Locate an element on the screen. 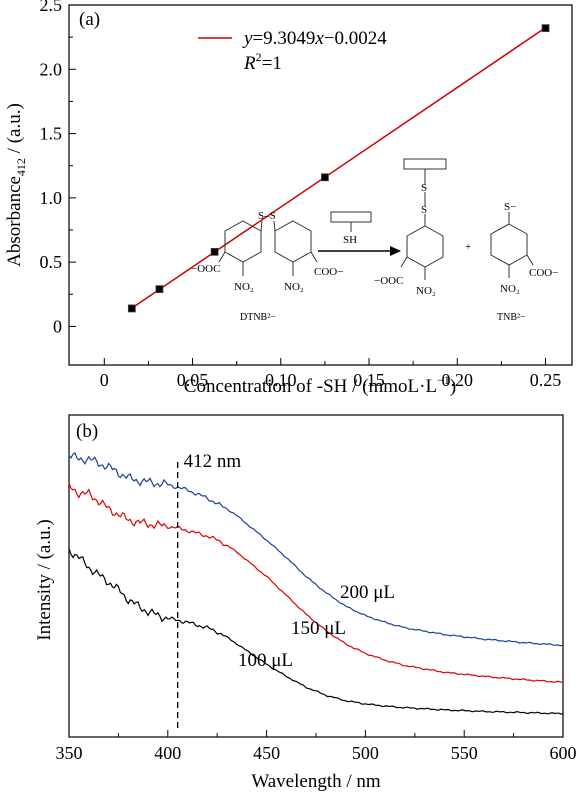  series-label: 100 μL is located at coordinates (265, 660).